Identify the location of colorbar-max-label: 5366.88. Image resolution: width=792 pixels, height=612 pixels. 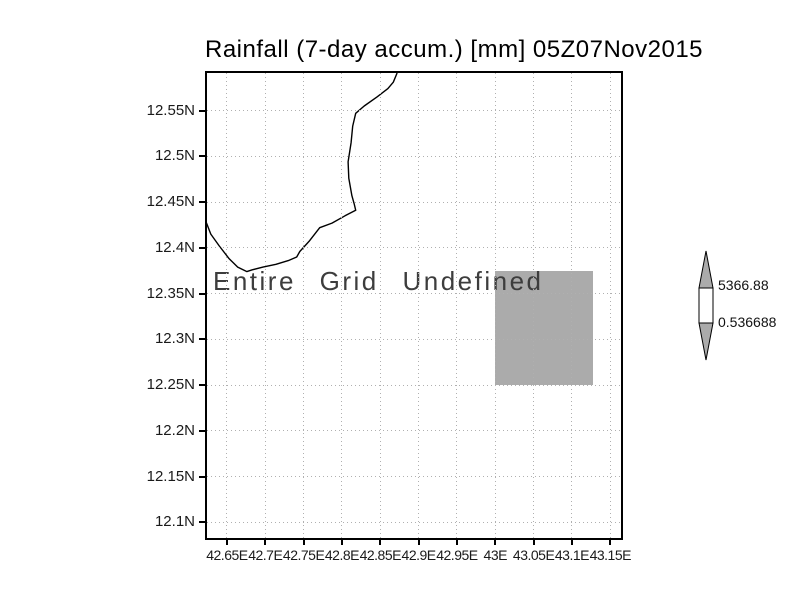
(743, 285).